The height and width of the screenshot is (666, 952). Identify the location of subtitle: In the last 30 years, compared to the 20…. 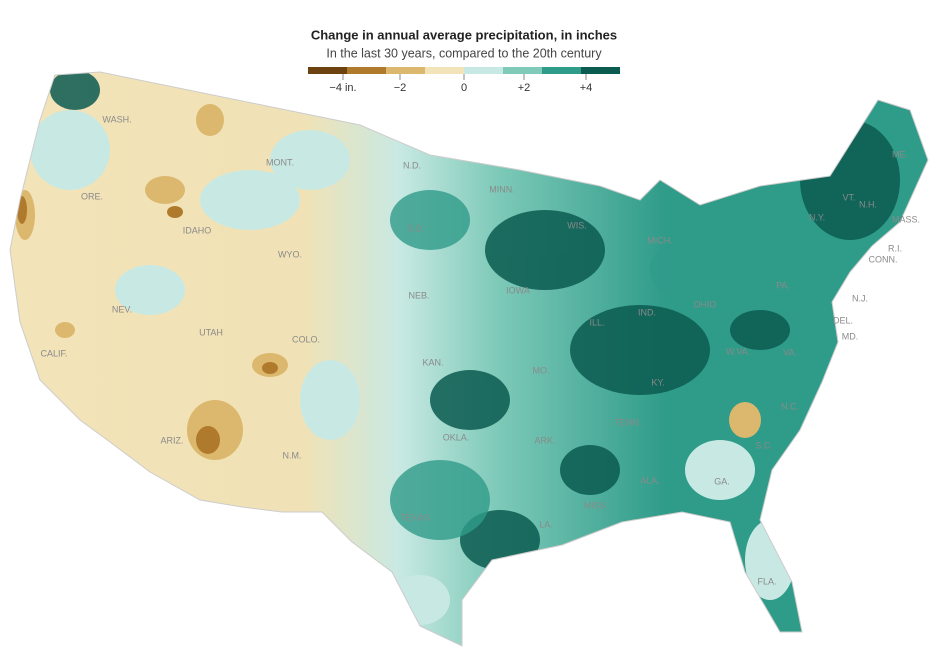
(464, 53).